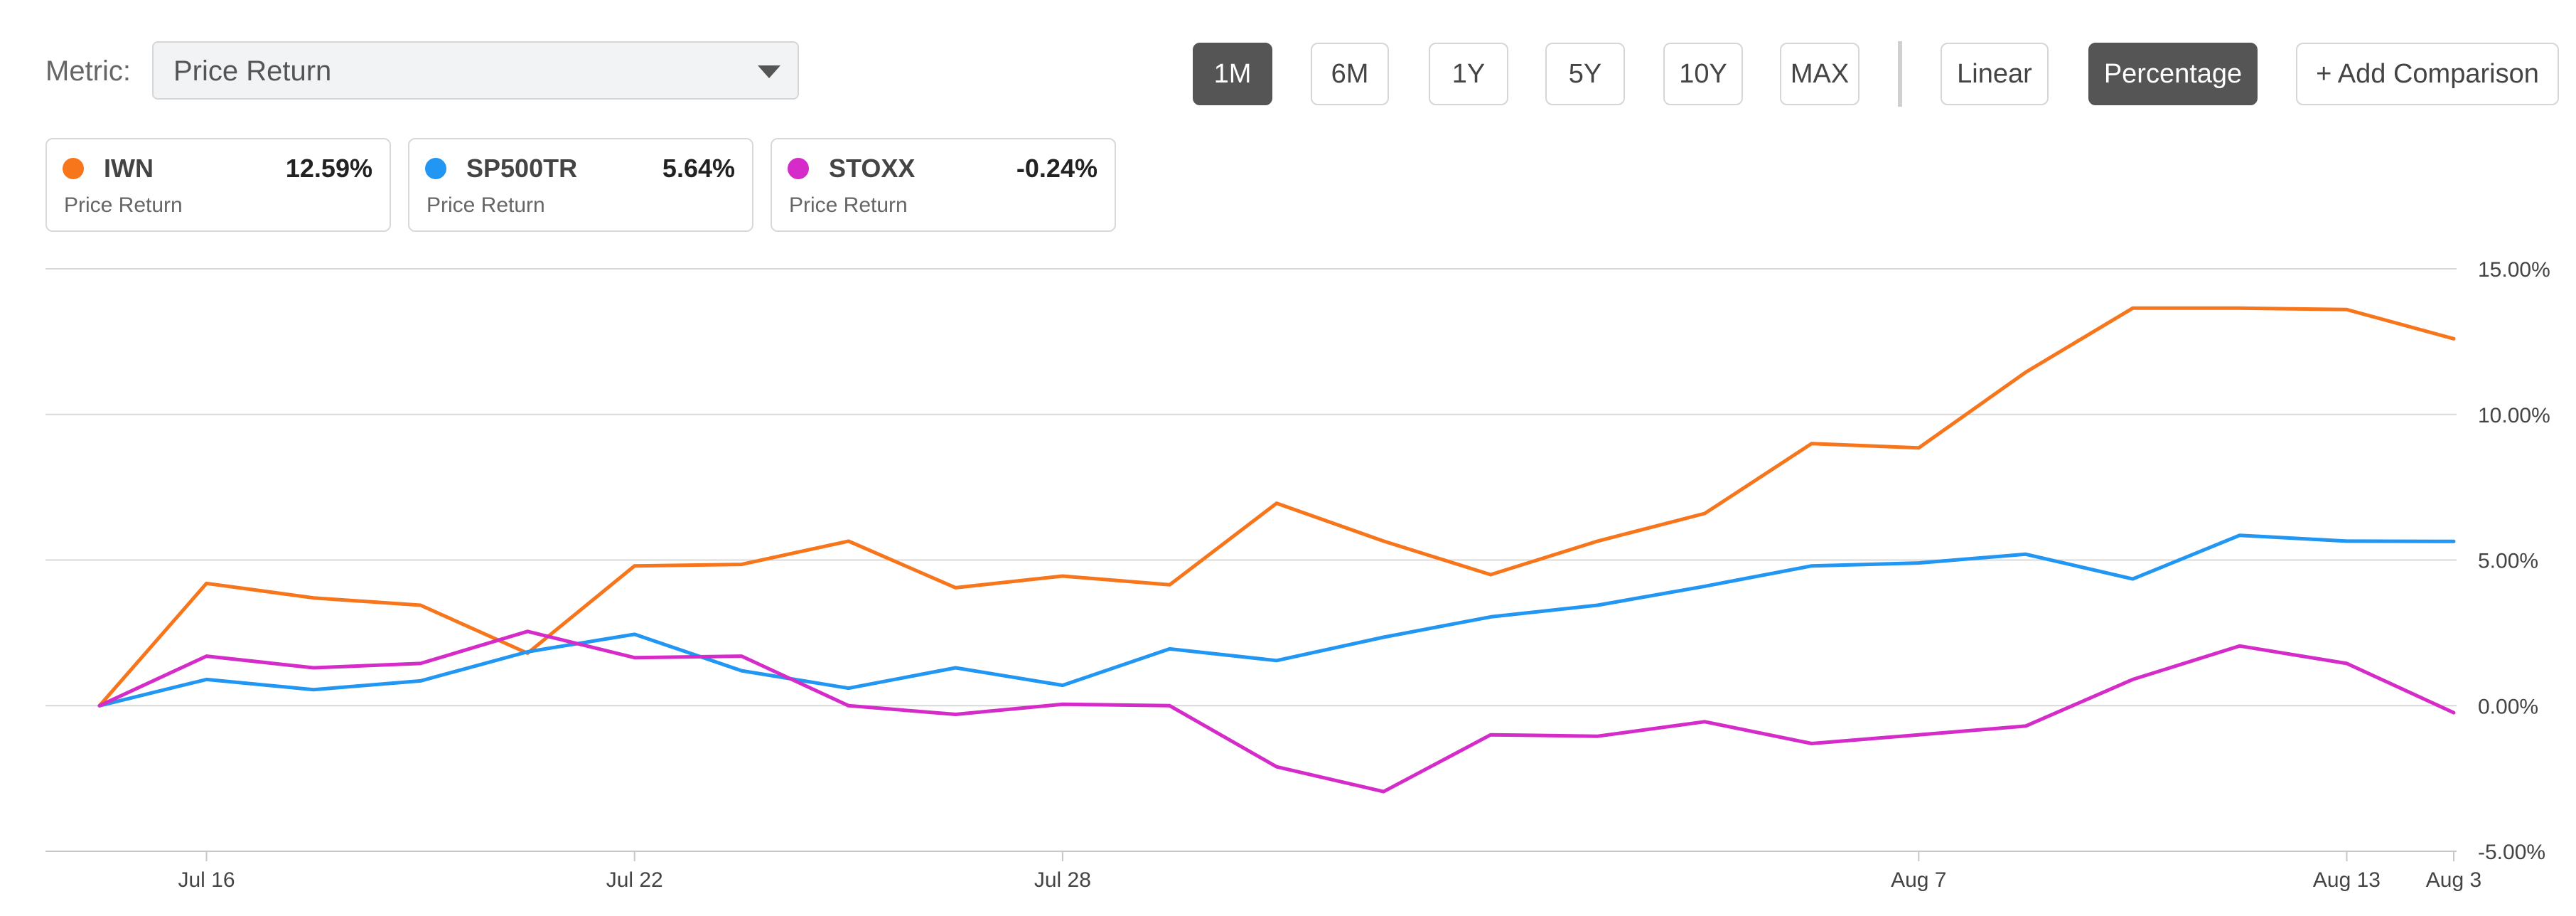  Describe the element at coordinates (1900, 74) in the screenshot. I see `toolbar-divider` at that location.